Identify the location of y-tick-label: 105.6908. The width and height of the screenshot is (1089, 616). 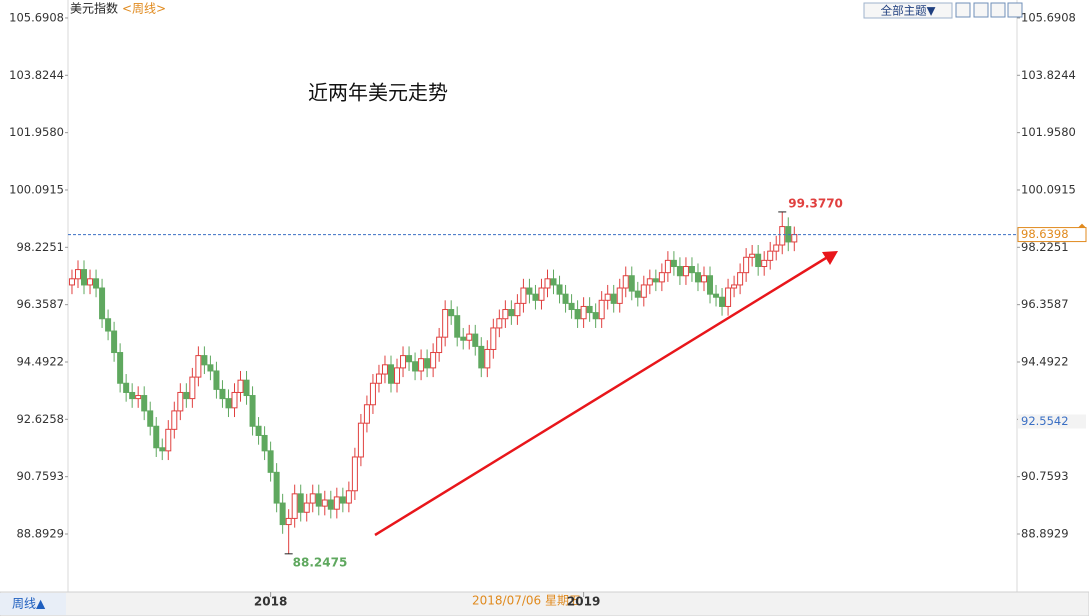
(36, 17).